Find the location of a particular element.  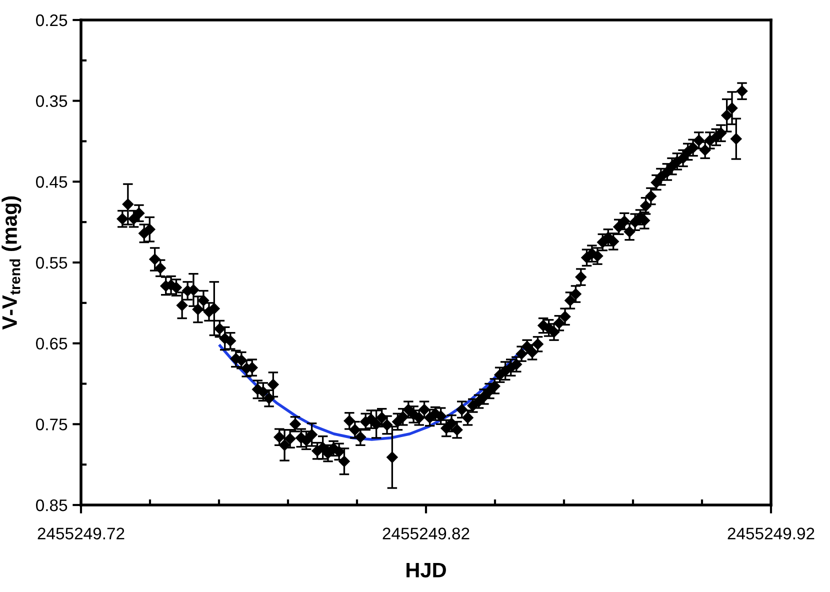

y-tick-label: 0.25 is located at coordinates (52, 20).